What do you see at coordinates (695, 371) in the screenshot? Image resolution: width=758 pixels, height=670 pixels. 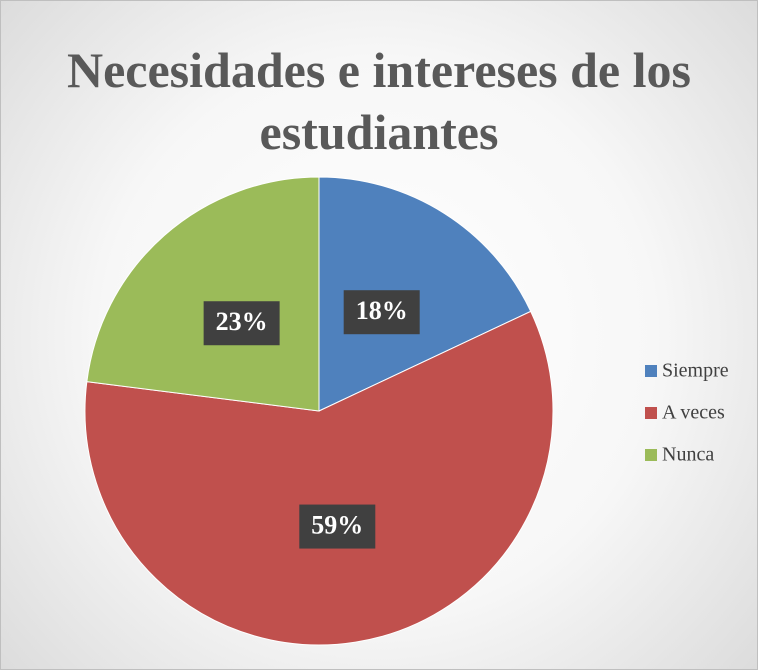 I see `legend-label: Siempre` at bounding box center [695, 371].